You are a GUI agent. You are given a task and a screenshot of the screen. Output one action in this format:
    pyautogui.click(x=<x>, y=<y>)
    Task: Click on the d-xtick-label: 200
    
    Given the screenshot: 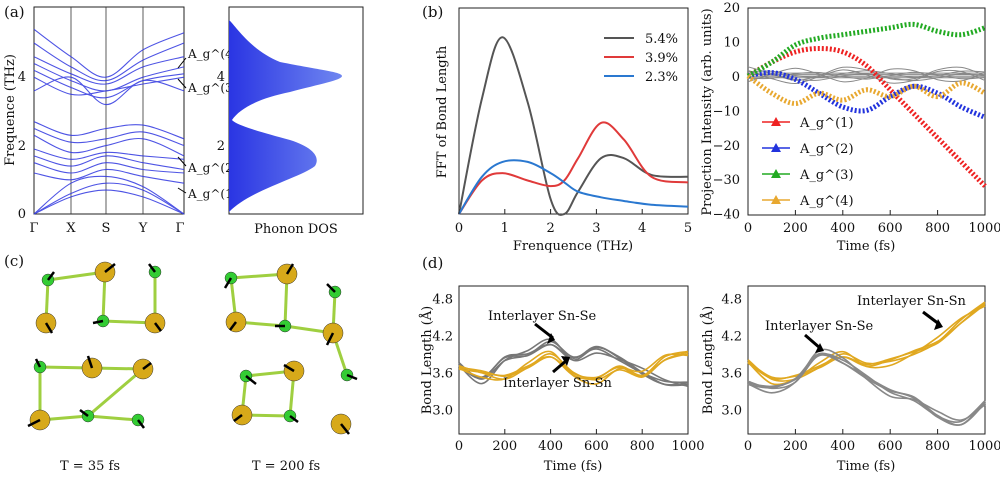 What is the action you would take?
    pyautogui.click(x=795, y=446)
    